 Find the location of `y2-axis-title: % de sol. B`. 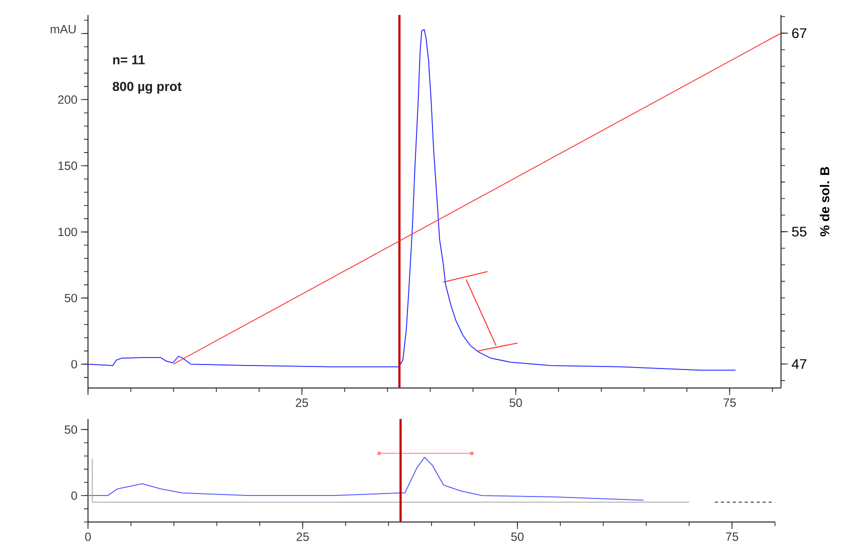

y2-axis-title: % de sol. B is located at coordinates (825, 201).